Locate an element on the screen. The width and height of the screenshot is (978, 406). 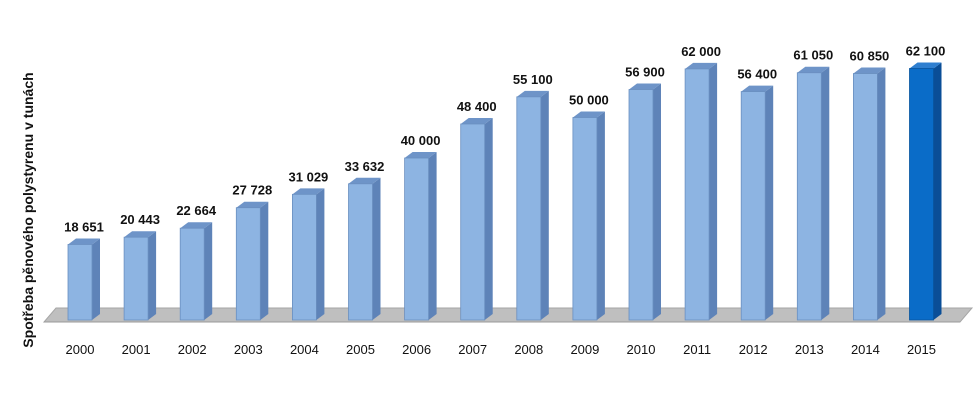
bar-2007 is located at coordinates (476, 219).